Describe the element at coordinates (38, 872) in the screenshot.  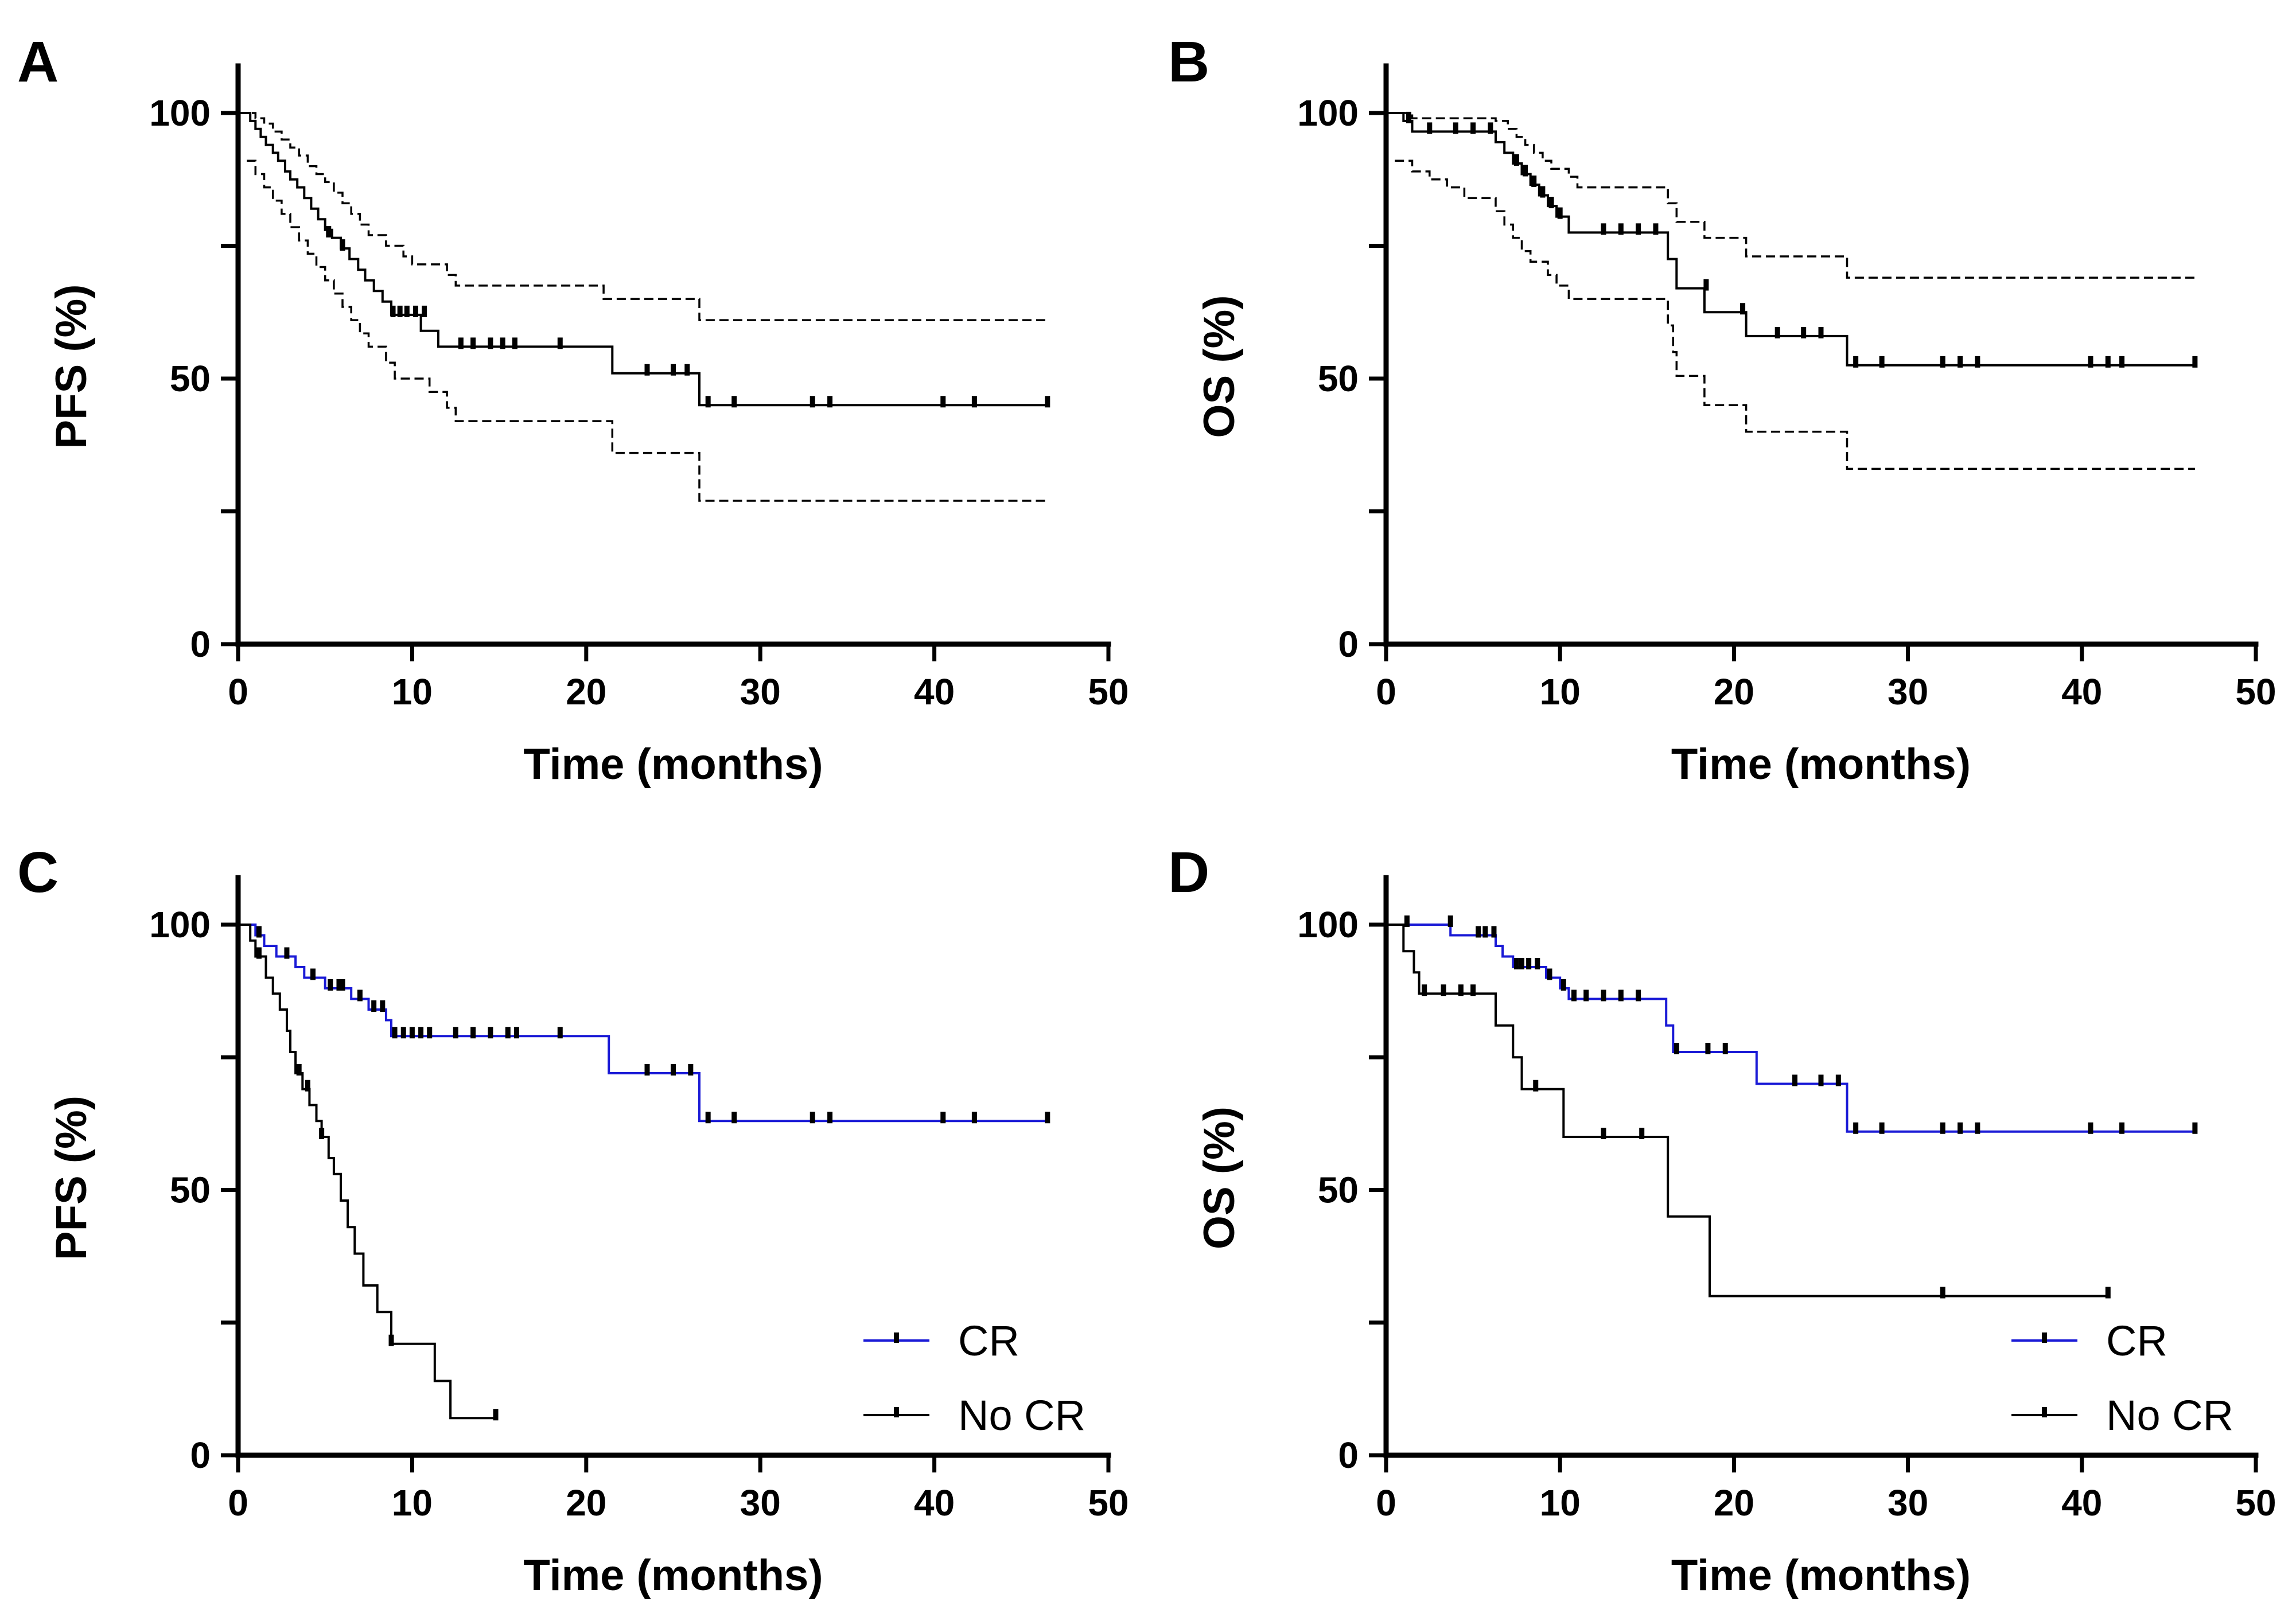
I see `panel-letter: C` at that location.